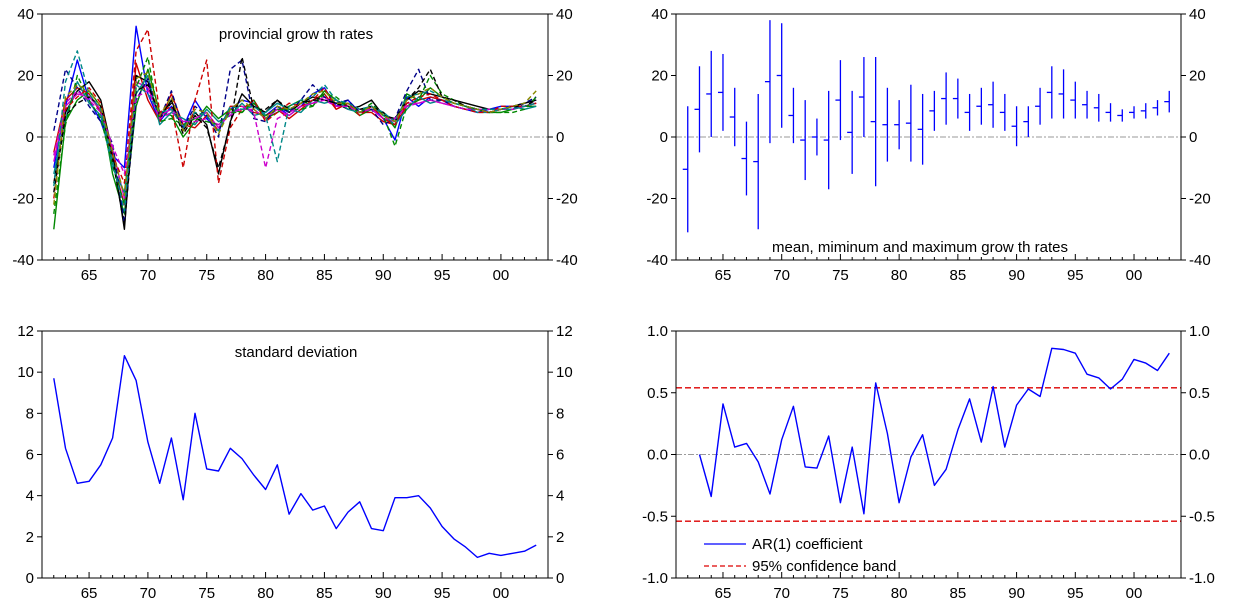 The height and width of the screenshot is (609, 1245). What do you see at coordinates (1199, 455) in the screenshot?
I see `y-tick-label-right: 0.0` at bounding box center [1199, 455].